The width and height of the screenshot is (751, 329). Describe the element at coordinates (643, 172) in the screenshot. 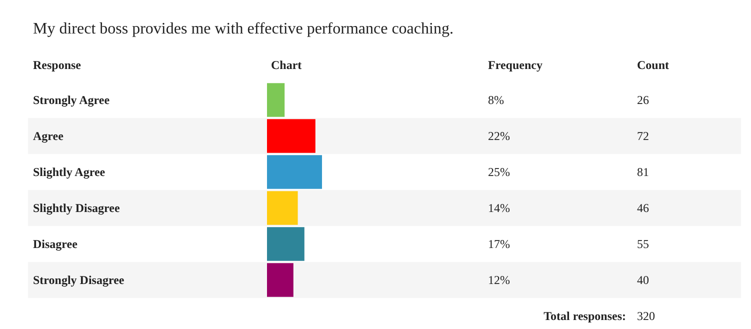

I see `text: 81` at that location.